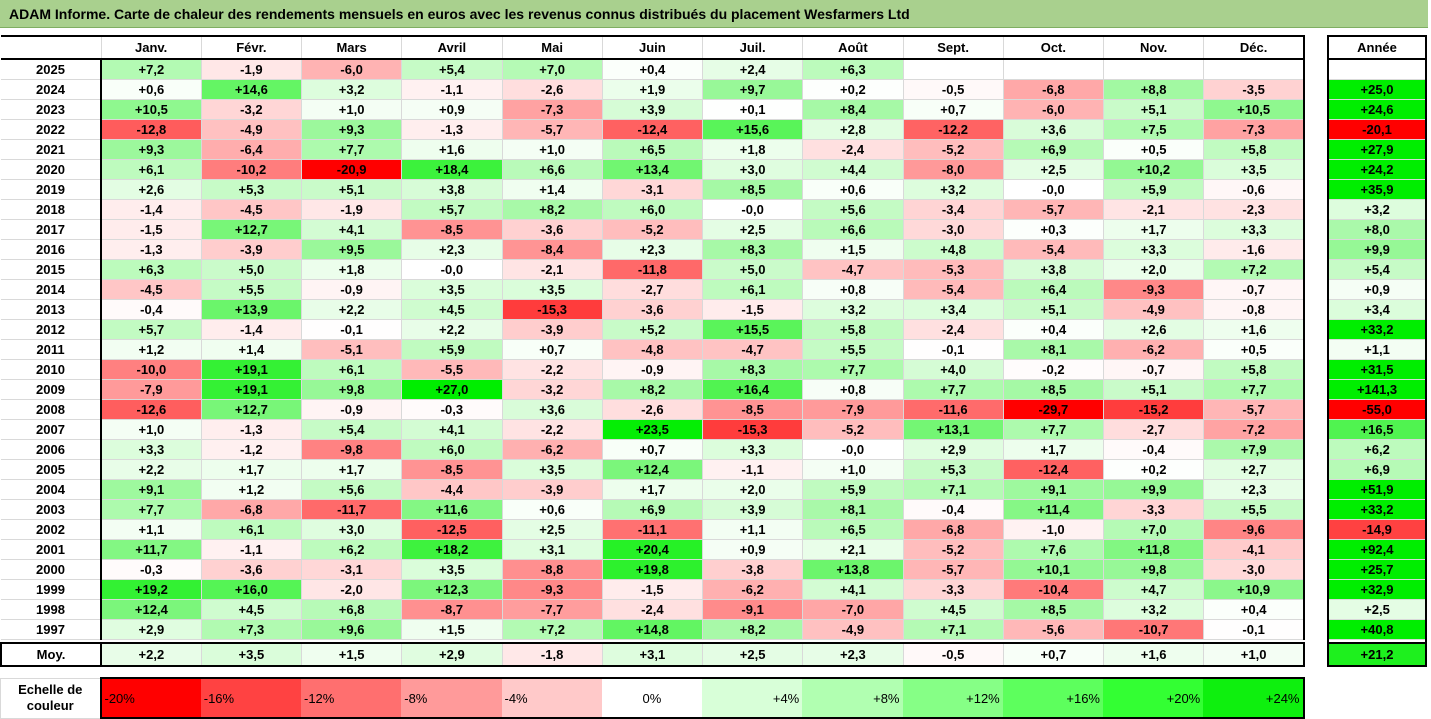 The height and width of the screenshot is (719, 1431). Describe the element at coordinates (1053, 109) in the screenshot. I see `heatmap-cell: -6,0` at that location.